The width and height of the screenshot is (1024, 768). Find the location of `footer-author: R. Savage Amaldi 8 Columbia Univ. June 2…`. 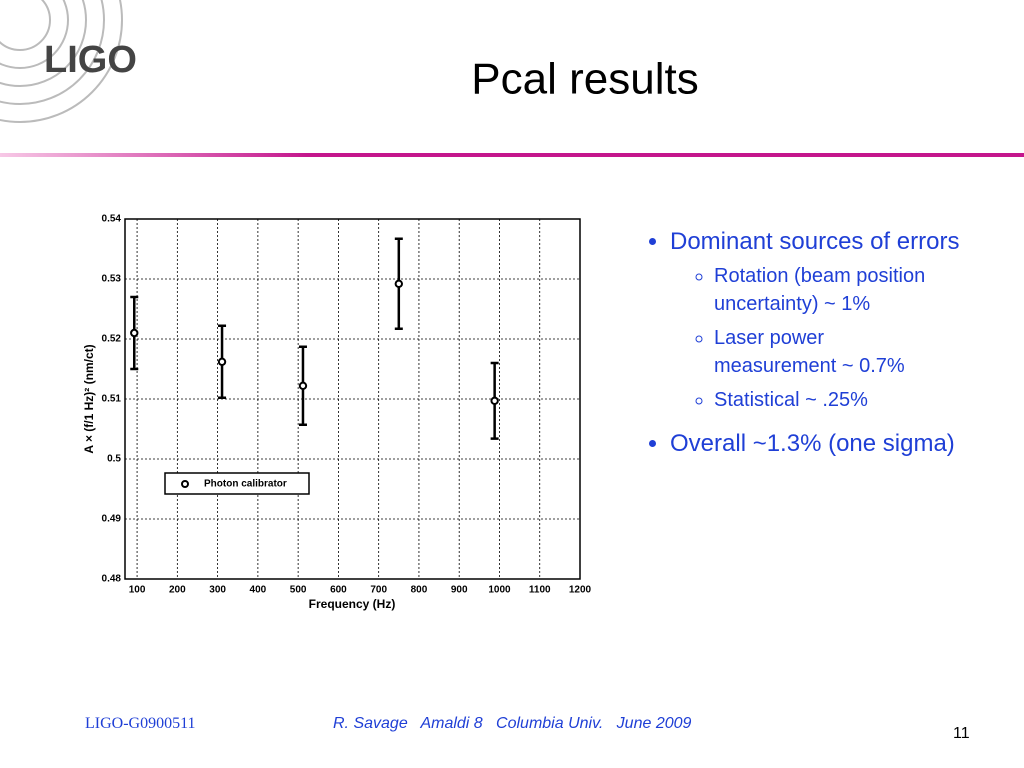

footer-author: R. Savage Amaldi 8 Columbia Univ. June 2… is located at coordinates (512, 723).